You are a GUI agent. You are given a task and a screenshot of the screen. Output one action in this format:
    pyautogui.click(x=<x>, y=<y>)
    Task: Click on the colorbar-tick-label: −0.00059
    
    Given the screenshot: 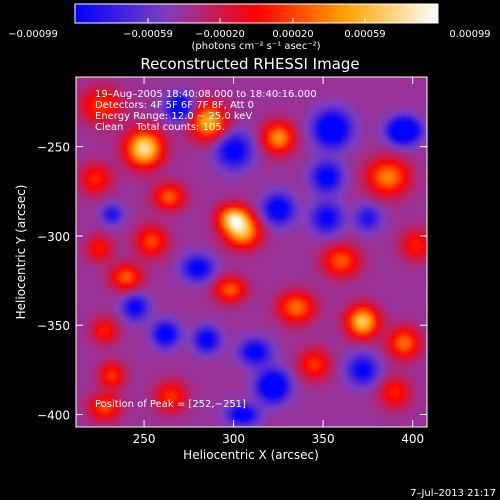 What is the action you would take?
    pyautogui.click(x=148, y=34)
    